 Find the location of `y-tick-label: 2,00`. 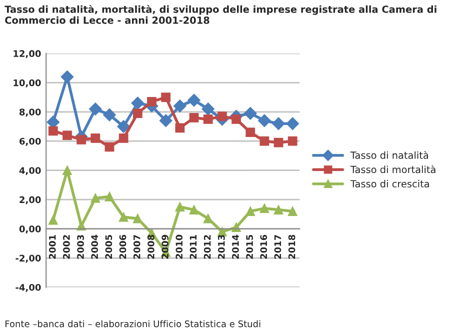

y-tick-label: 2,00 is located at coordinates (30, 200).